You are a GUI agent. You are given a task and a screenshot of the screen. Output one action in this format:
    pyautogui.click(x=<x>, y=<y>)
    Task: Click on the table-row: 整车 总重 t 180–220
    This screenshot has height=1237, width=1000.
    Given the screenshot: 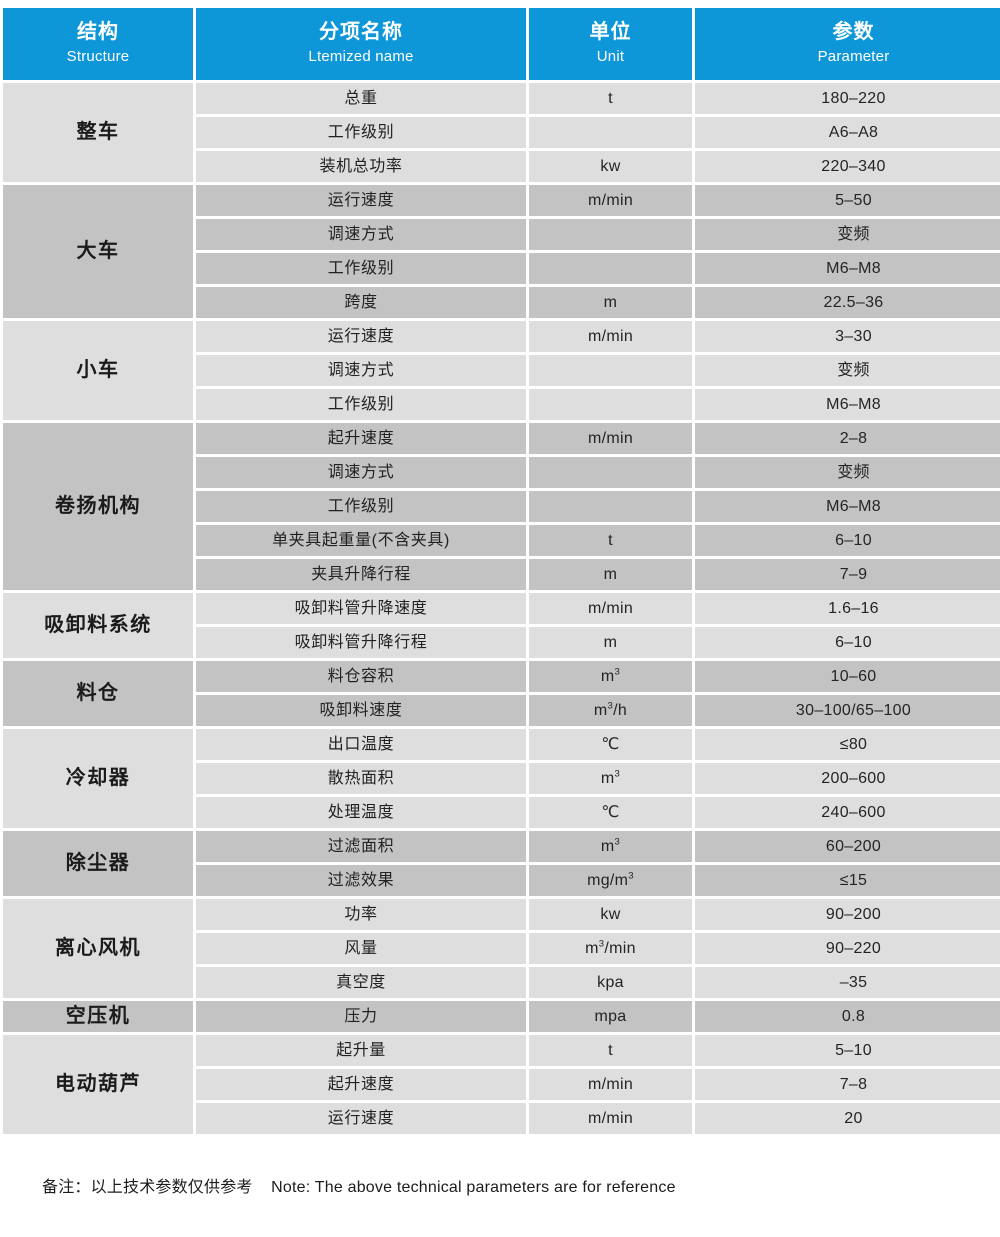 What is the action you would take?
    pyautogui.click(x=501, y=132)
    